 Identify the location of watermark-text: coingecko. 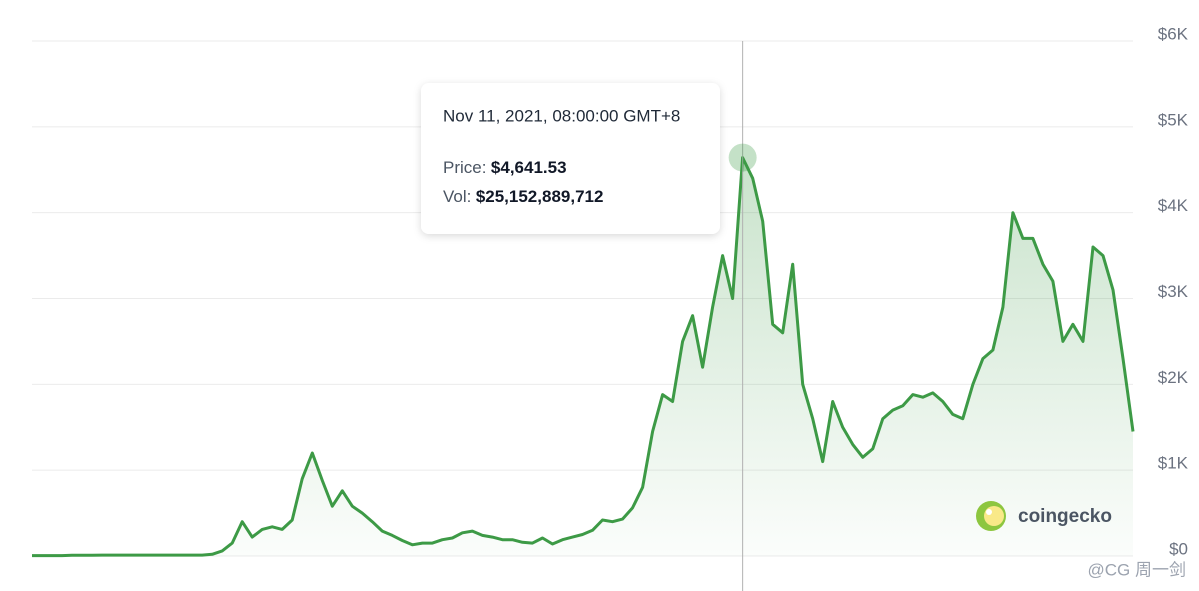
(1065, 516).